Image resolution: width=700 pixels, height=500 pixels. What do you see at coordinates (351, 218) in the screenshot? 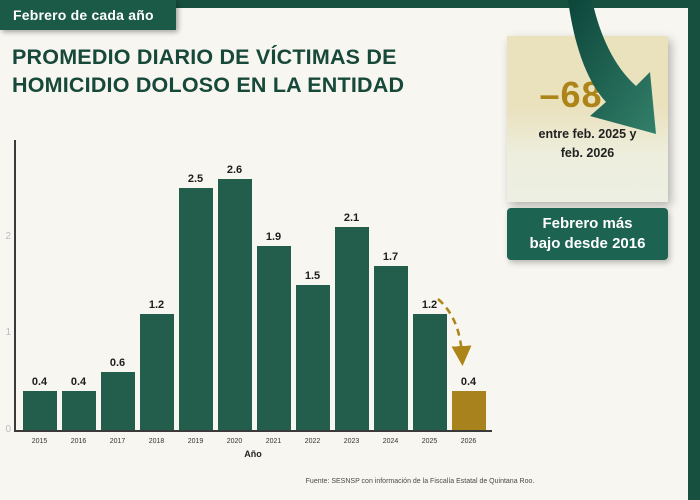
I see `bar-value-label: 2.1` at bounding box center [351, 218].